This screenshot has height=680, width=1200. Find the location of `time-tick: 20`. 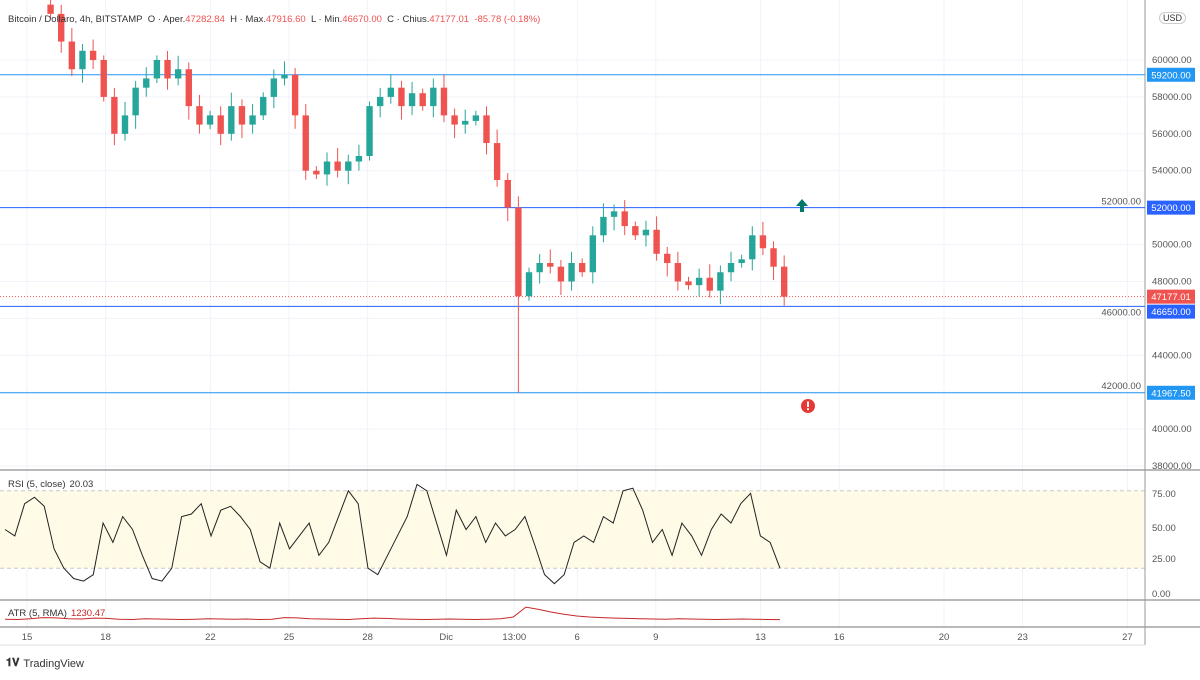

time-tick: 20 is located at coordinates (944, 637).